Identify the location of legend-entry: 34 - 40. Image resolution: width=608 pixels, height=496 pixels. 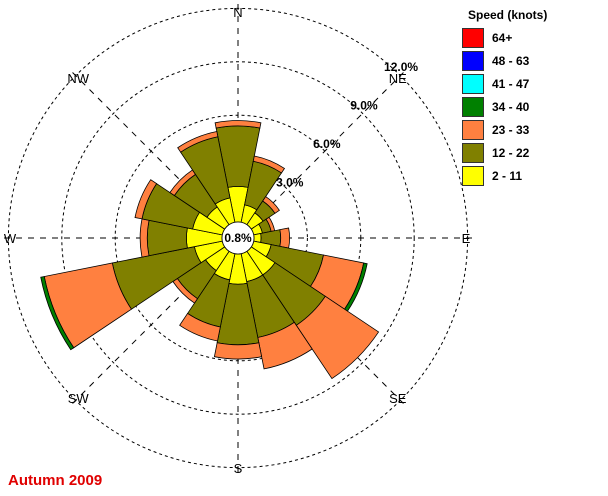
(532, 106).